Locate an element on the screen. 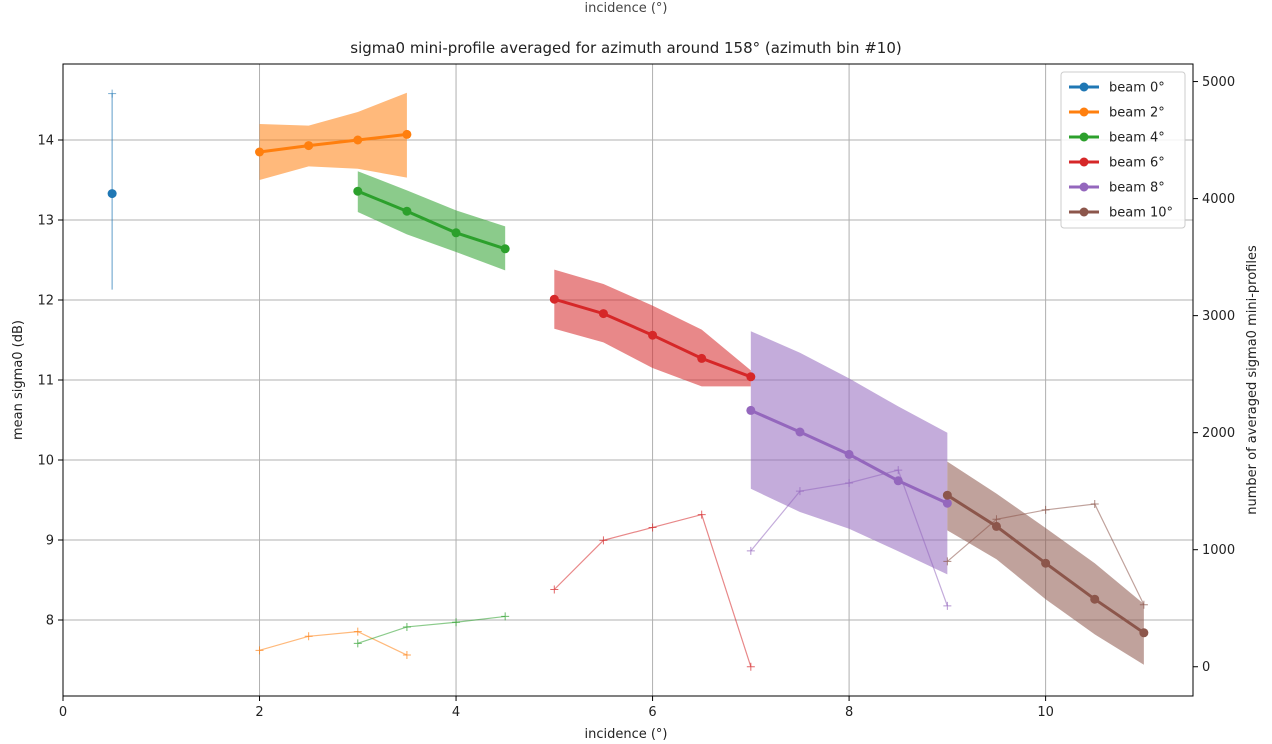 Image resolution: width=1272 pixels, height=744 pixels. x-tick-label: 4 is located at coordinates (456, 712).